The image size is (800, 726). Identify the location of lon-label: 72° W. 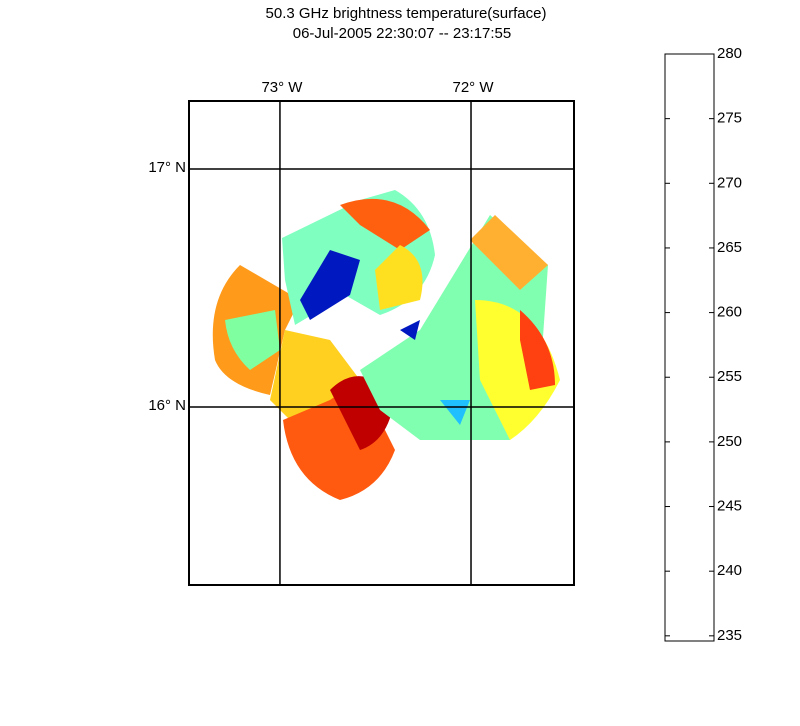
(474, 87).